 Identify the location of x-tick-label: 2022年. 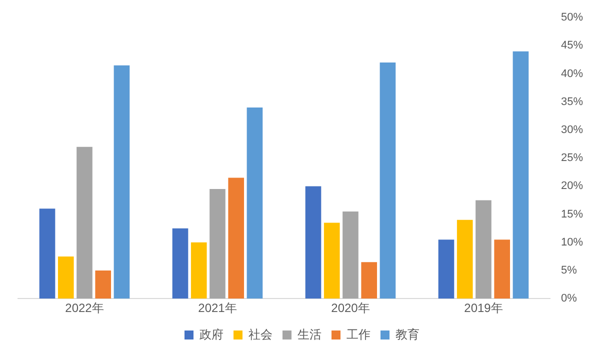
(84, 308).